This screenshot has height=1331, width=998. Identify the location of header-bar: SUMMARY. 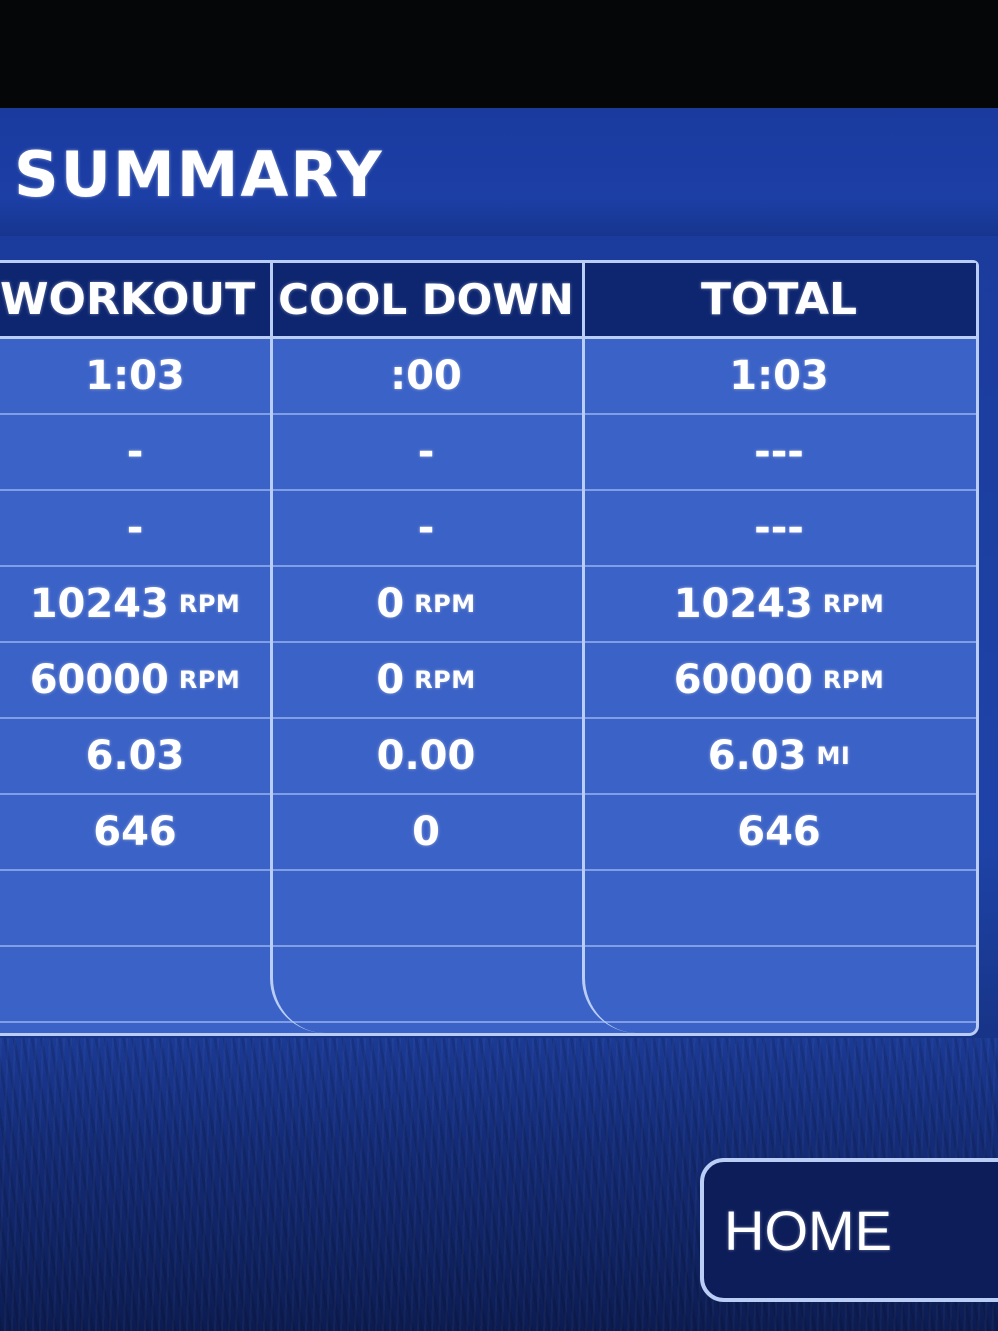
(499, 172).